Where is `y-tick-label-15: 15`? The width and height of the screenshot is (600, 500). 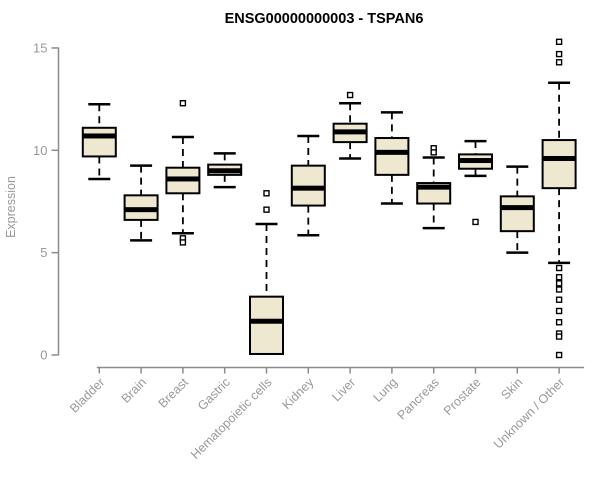 y-tick-label-15: 15 is located at coordinates (40, 47).